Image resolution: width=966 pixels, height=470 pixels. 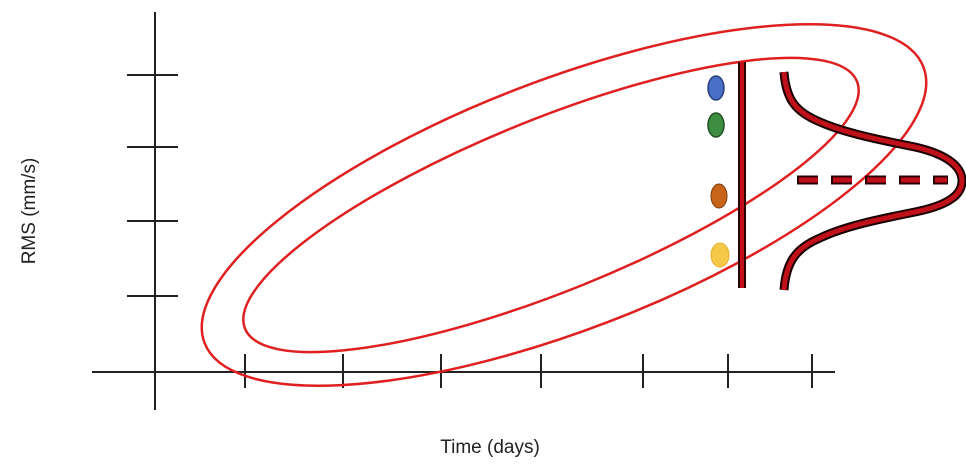 What do you see at coordinates (152, 185) in the screenshot?
I see `y-ticks` at bounding box center [152, 185].